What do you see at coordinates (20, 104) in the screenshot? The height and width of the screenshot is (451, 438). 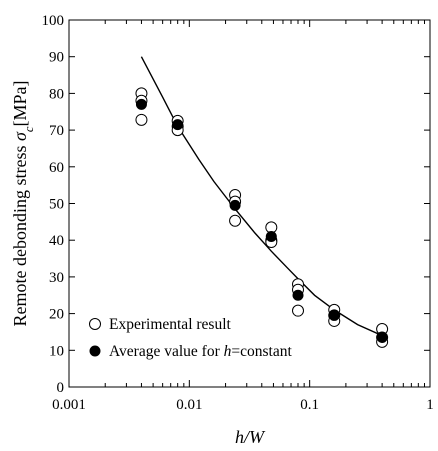 I see `label-part: [MPa]` at bounding box center [20, 104].